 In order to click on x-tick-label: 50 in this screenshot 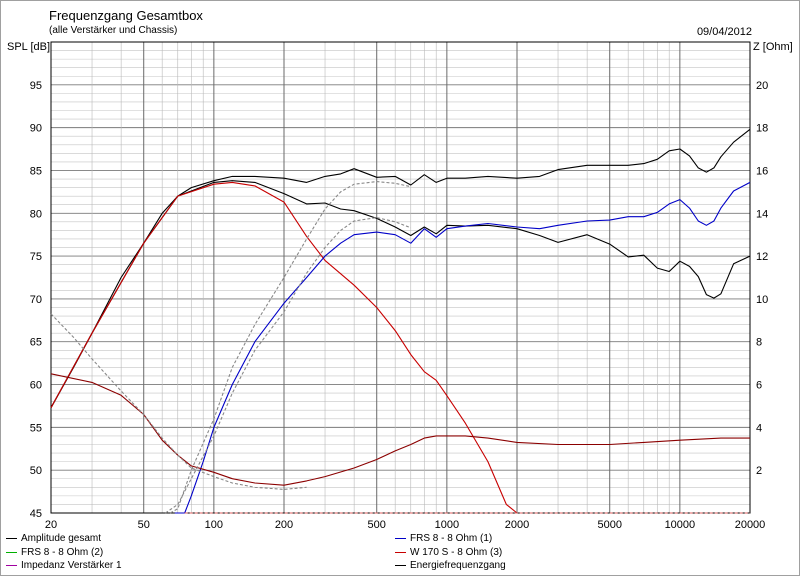, I will do `click(144, 525)`.